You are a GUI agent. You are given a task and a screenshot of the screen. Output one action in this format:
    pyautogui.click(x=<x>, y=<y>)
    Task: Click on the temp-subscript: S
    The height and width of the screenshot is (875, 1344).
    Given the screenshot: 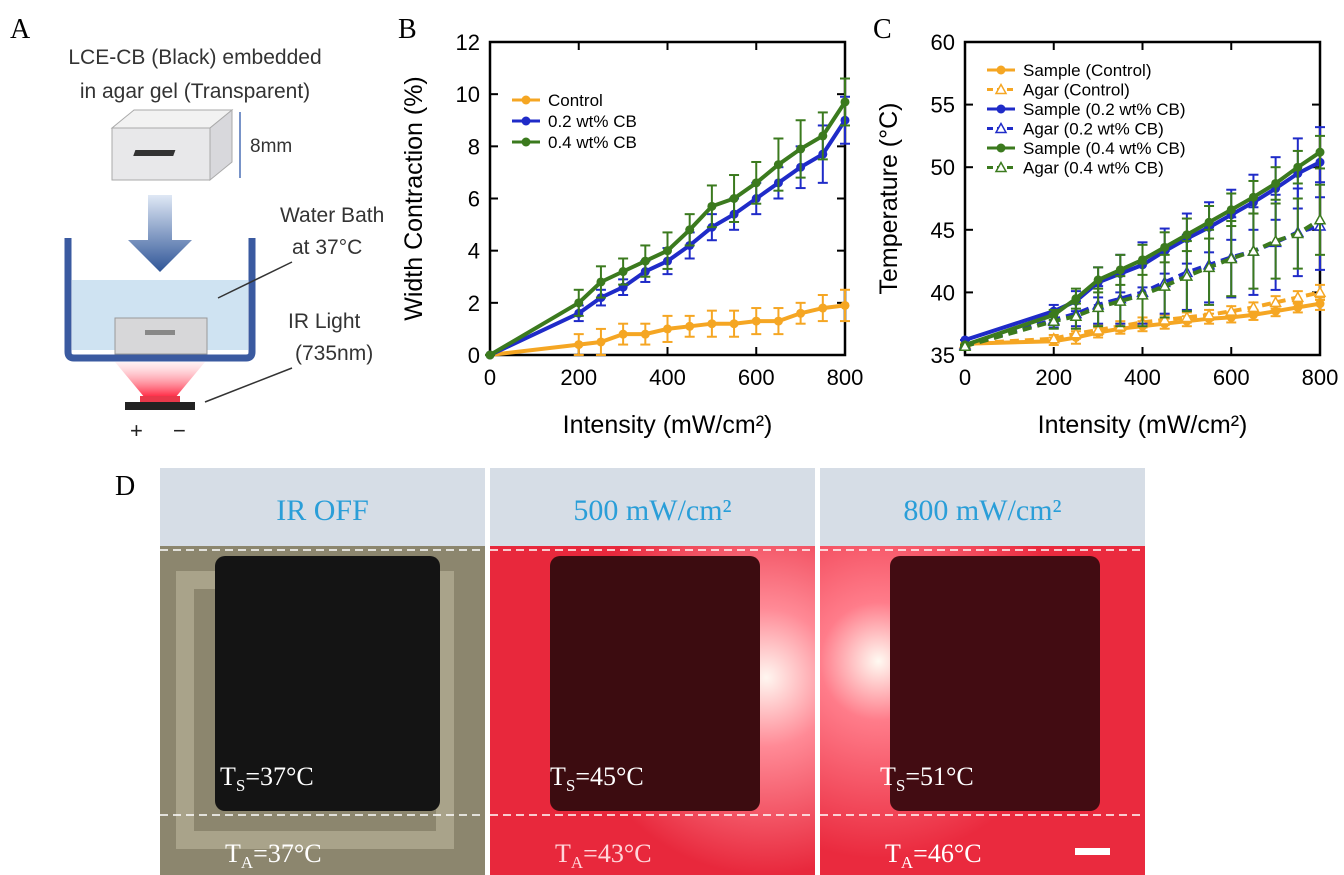 What is the action you would take?
    pyautogui.click(x=900, y=785)
    